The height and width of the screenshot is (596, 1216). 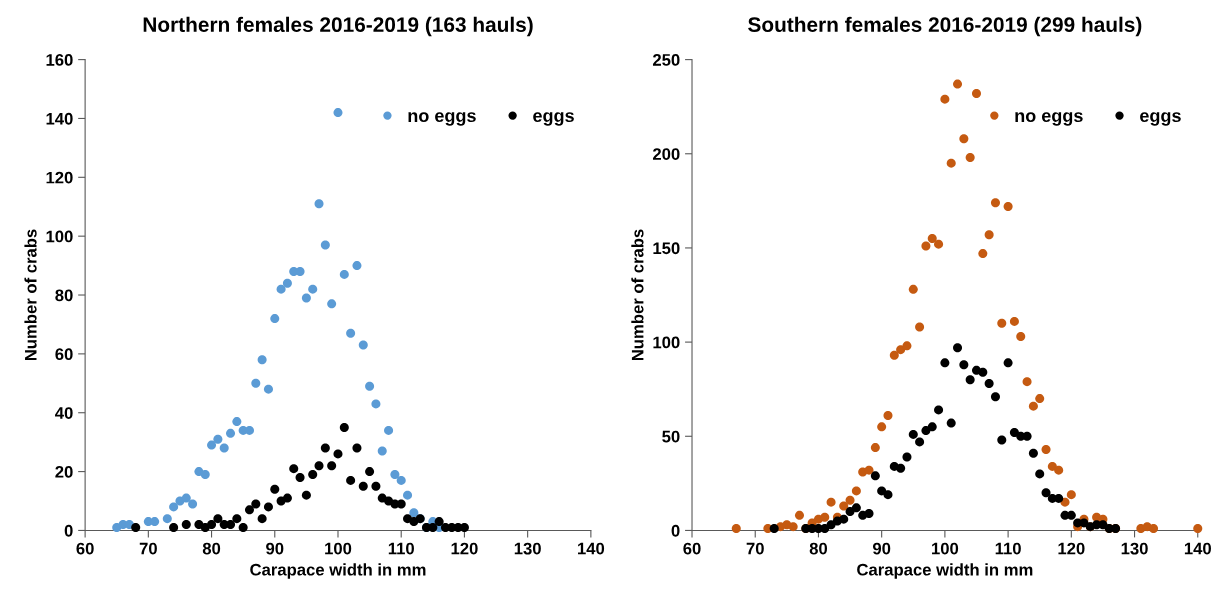 What do you see at coordinates (68, 530) in the screenshot?
I see `y-tick-label: 0` at bounding box center [68, 530].